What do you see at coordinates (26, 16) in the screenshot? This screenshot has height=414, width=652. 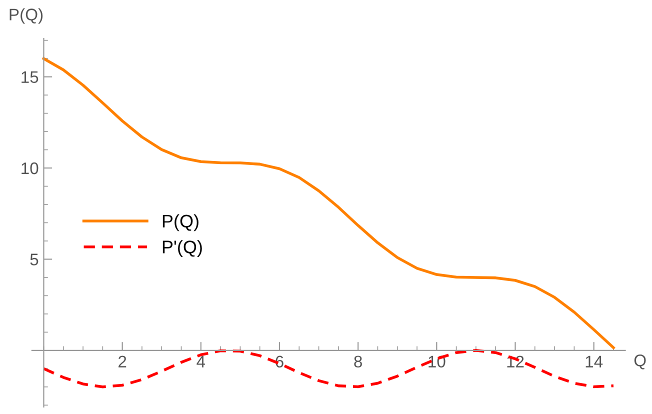 I see `y-axis-title: P(Q)` at bounding box center [26, 16].